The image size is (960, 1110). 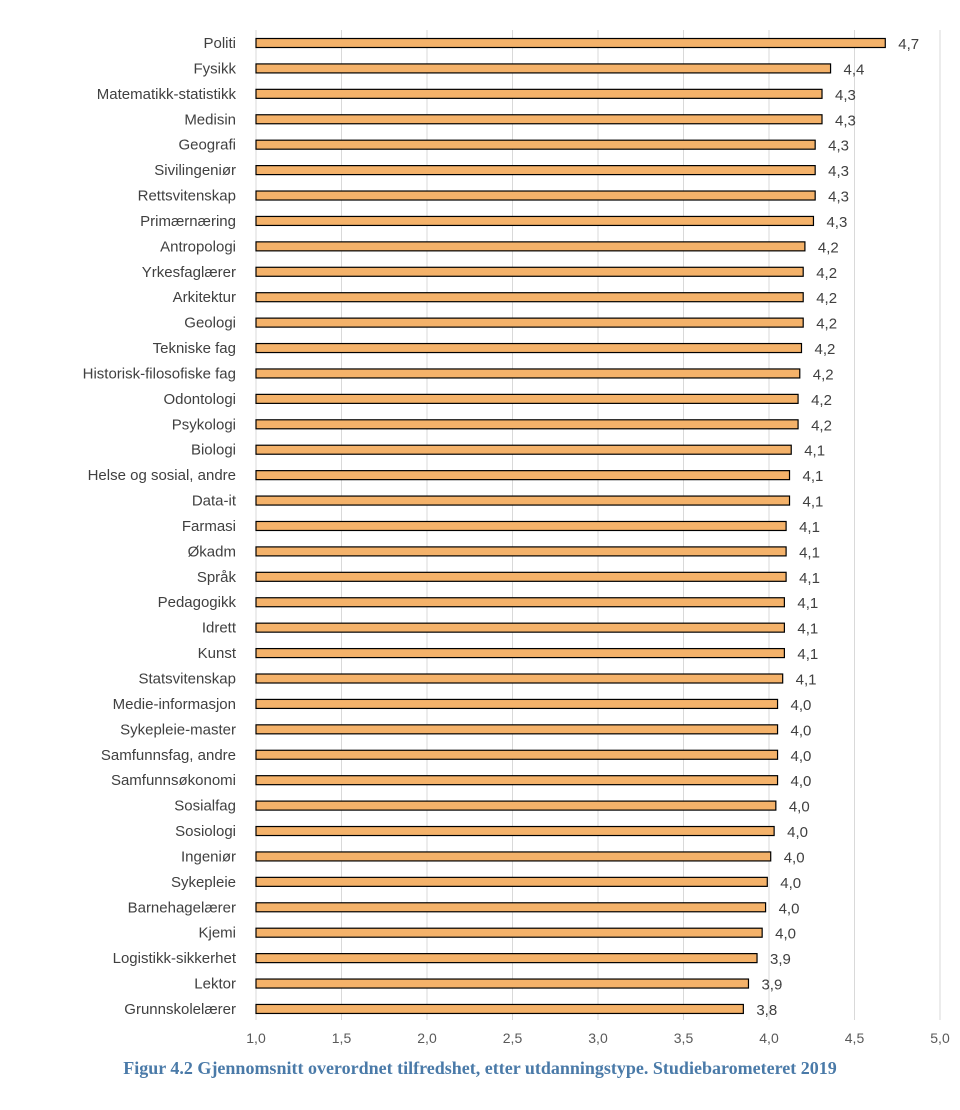 What do you see at coordinates (168, 755) in the screenshot?
I see `category-label: Samfunnsfag, andre` at bounding box center [168, 755].